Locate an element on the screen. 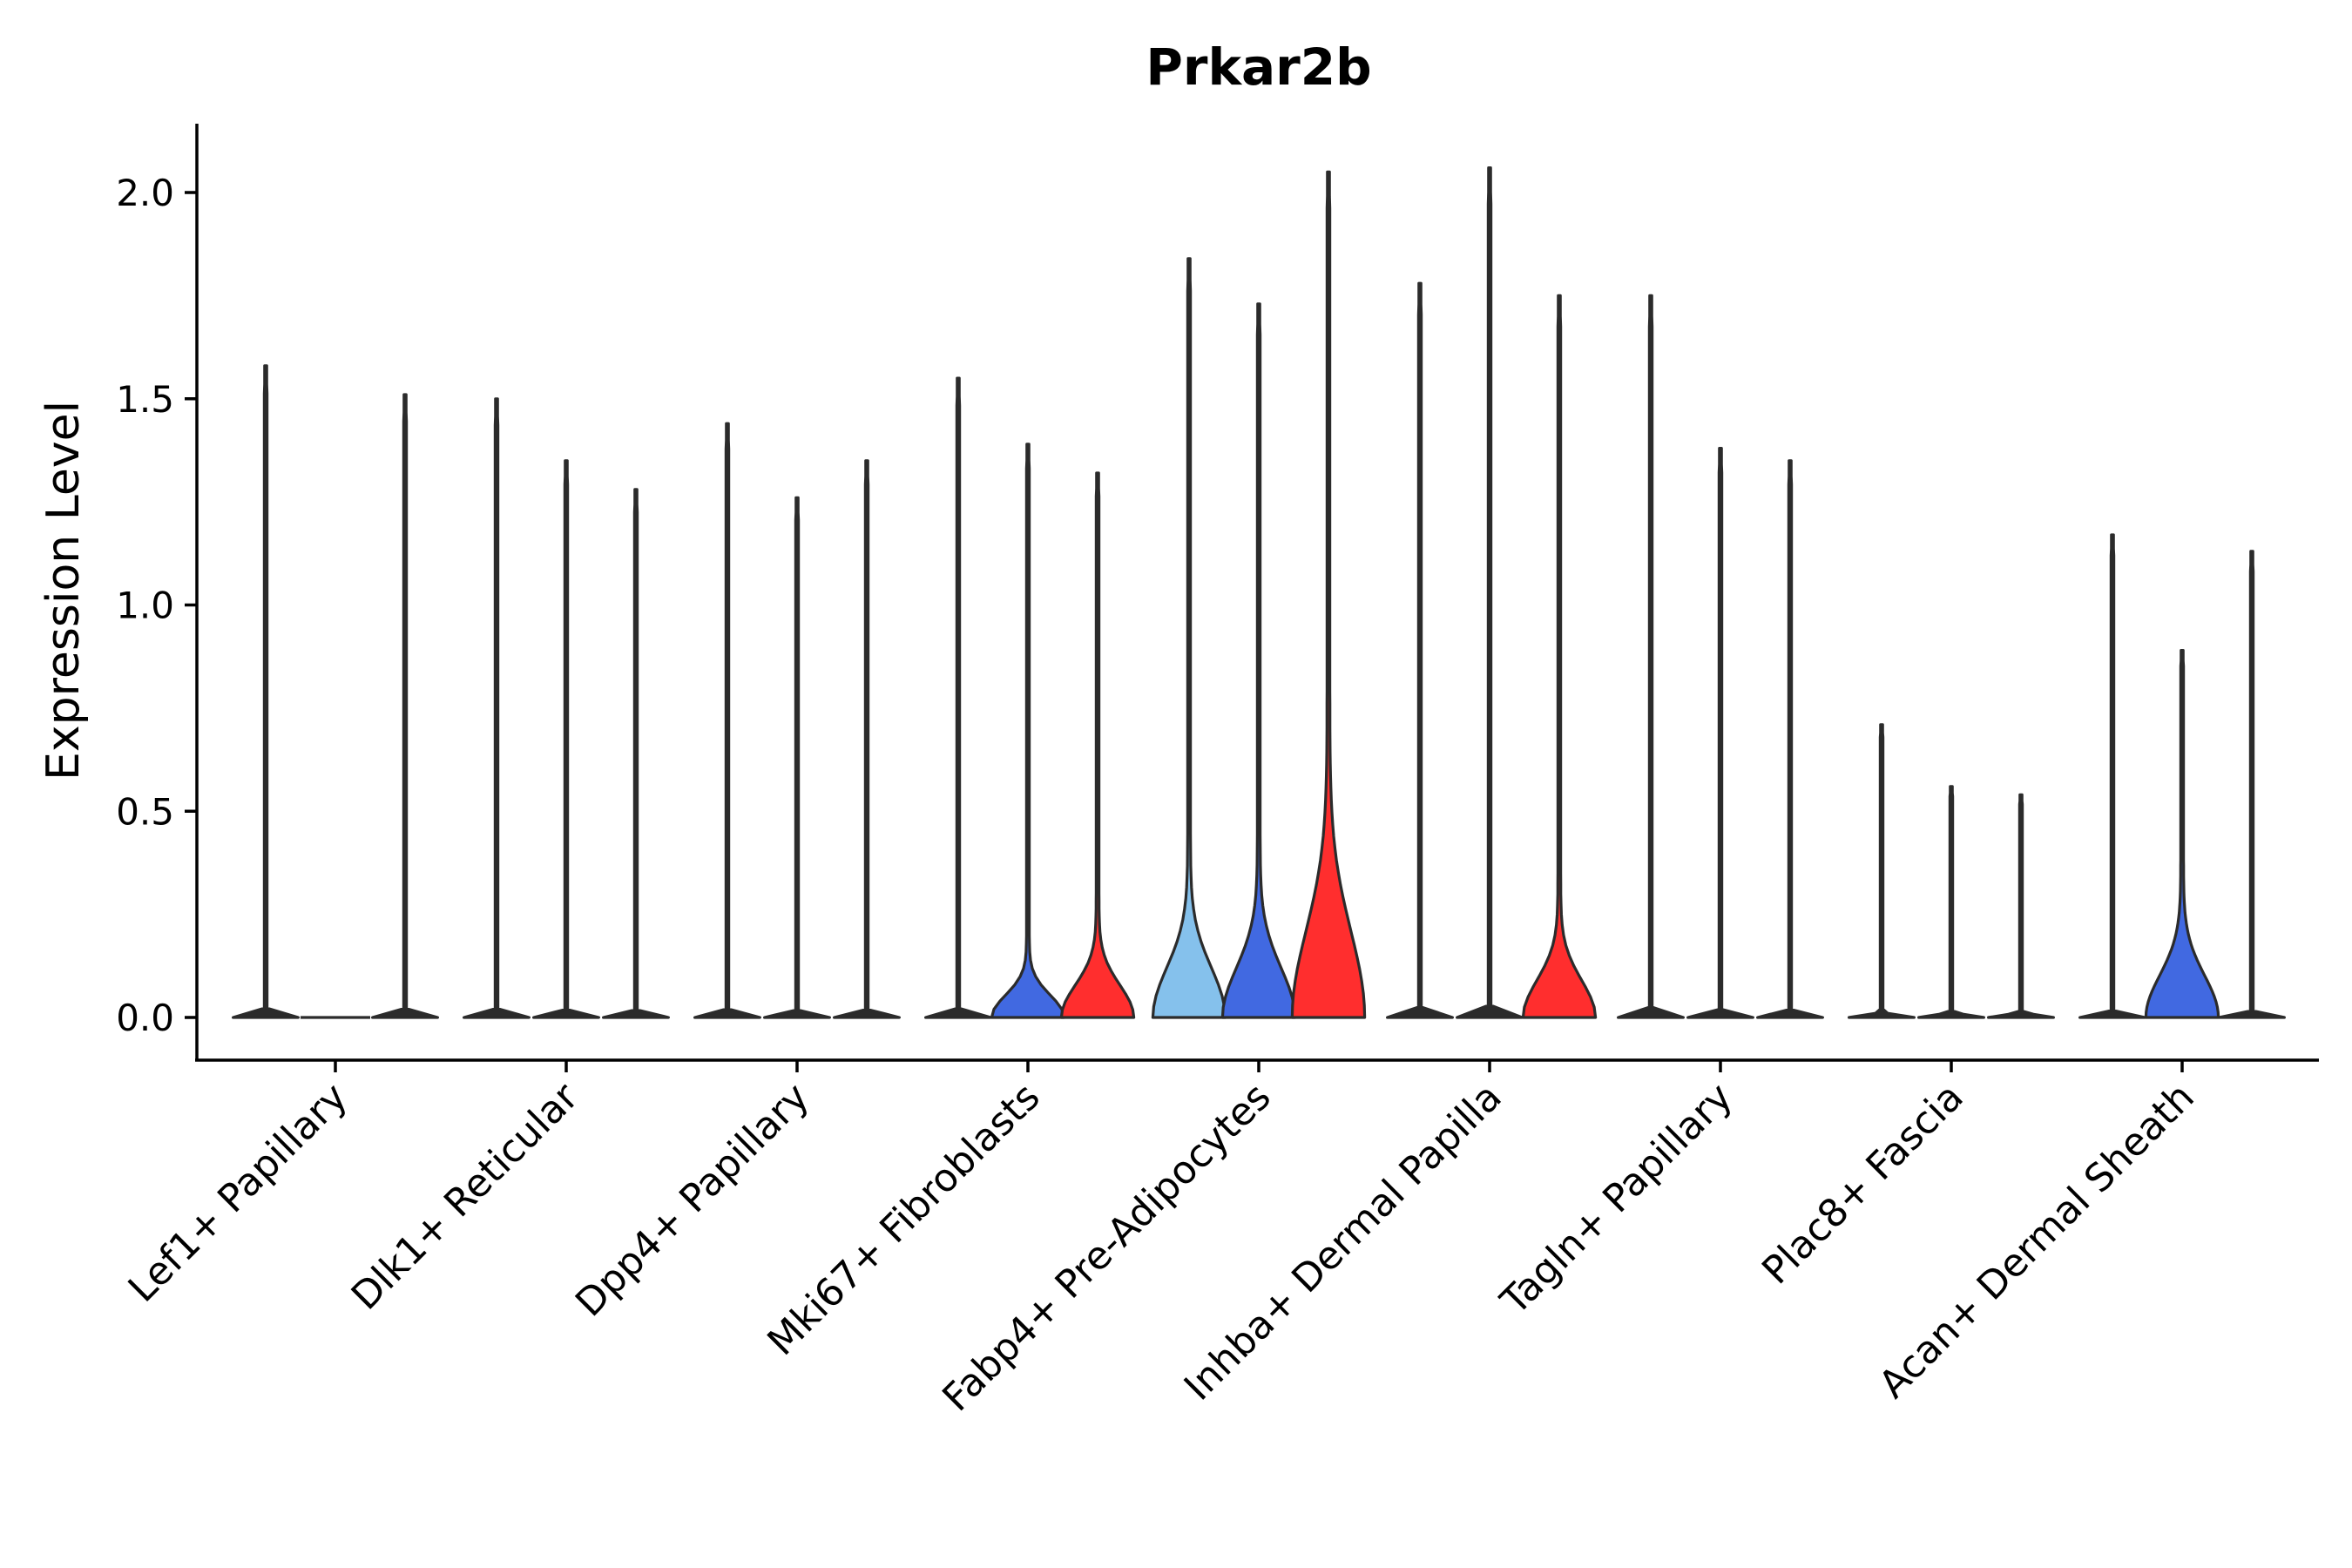 Image resolution: width=2352 pixels, height=1568 pixels. x-tick-label: Plac8+ Fascia is located at coordinates (1863, 1184).